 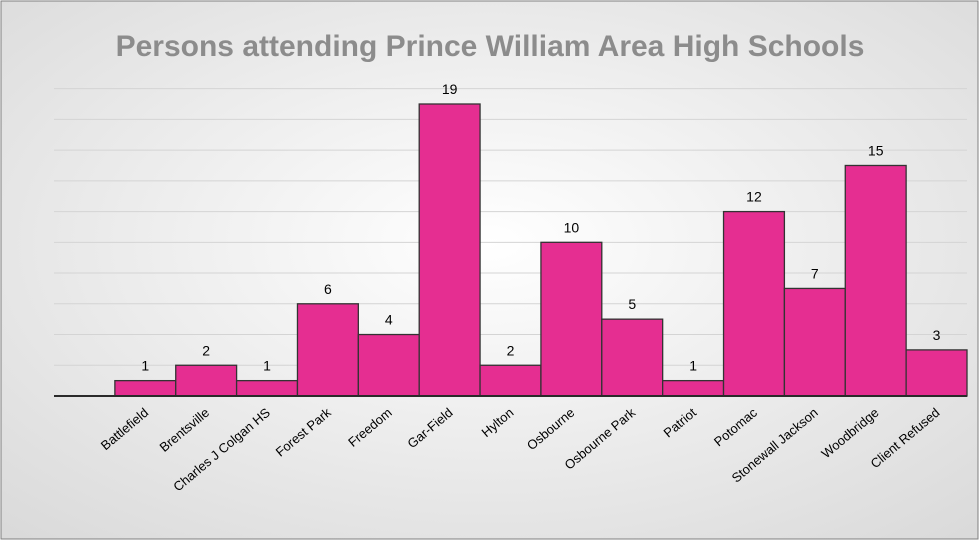 What do you see at coordinates (632, 357) in the screenshot?
I see `bar-osbourne-park` at bounding box center [632, 357].